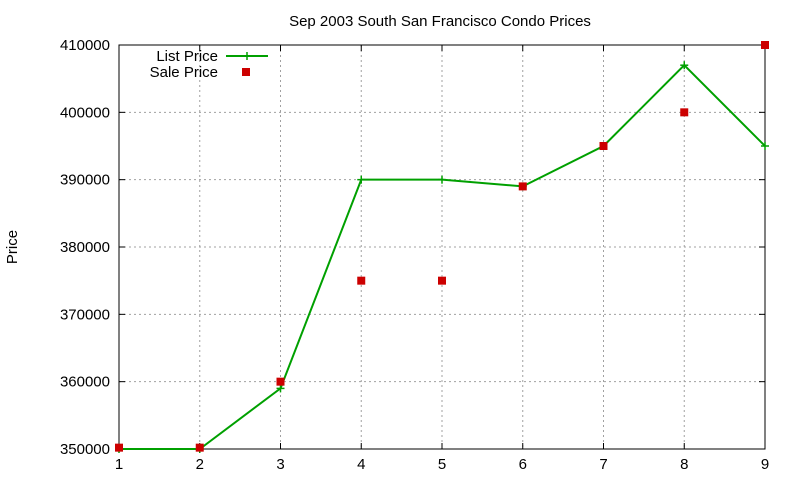  What do you see at coordinates (184, 72) in the screenshot?
I see `legend-label-sale-price: Sale Price` at bounding box center [184, 72].